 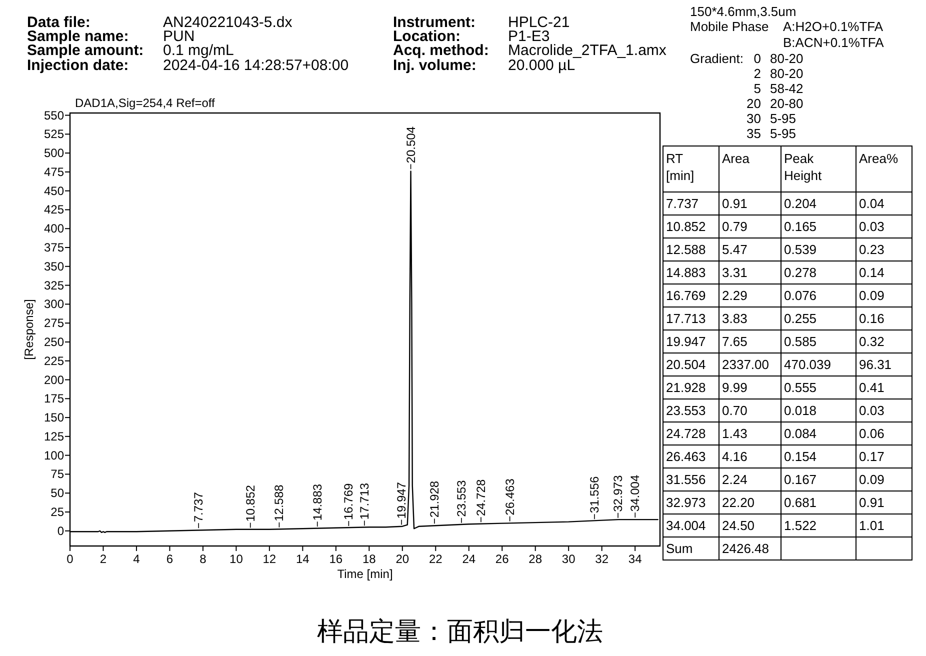 I want to click on text: 0.23, so click(x=871, y=249).